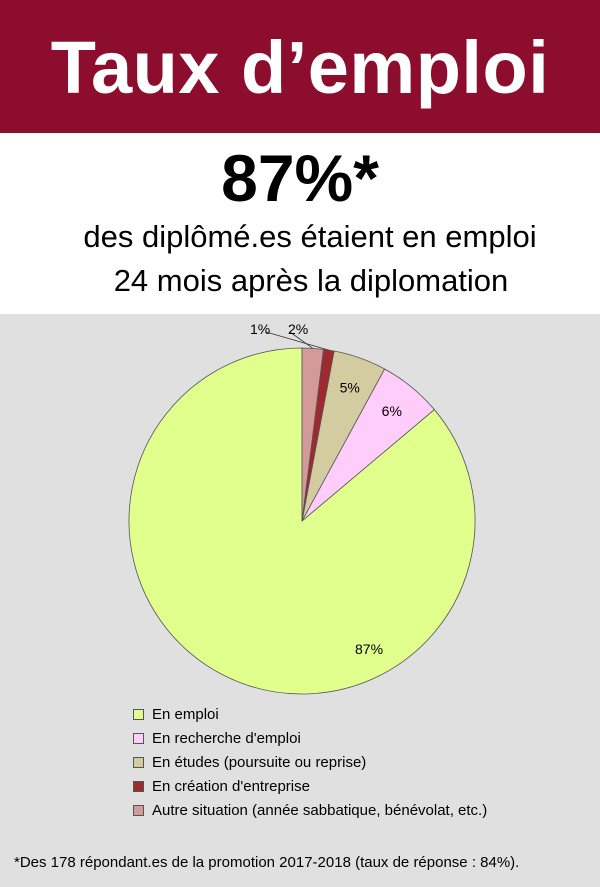 This screenshot has width=600, height=887. I want to click on legend-item: En études (poursuite ou reprise), so click(310, 762).